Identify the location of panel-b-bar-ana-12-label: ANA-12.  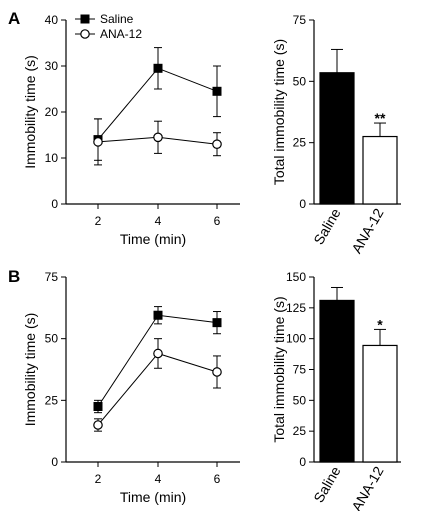
(367, 487).